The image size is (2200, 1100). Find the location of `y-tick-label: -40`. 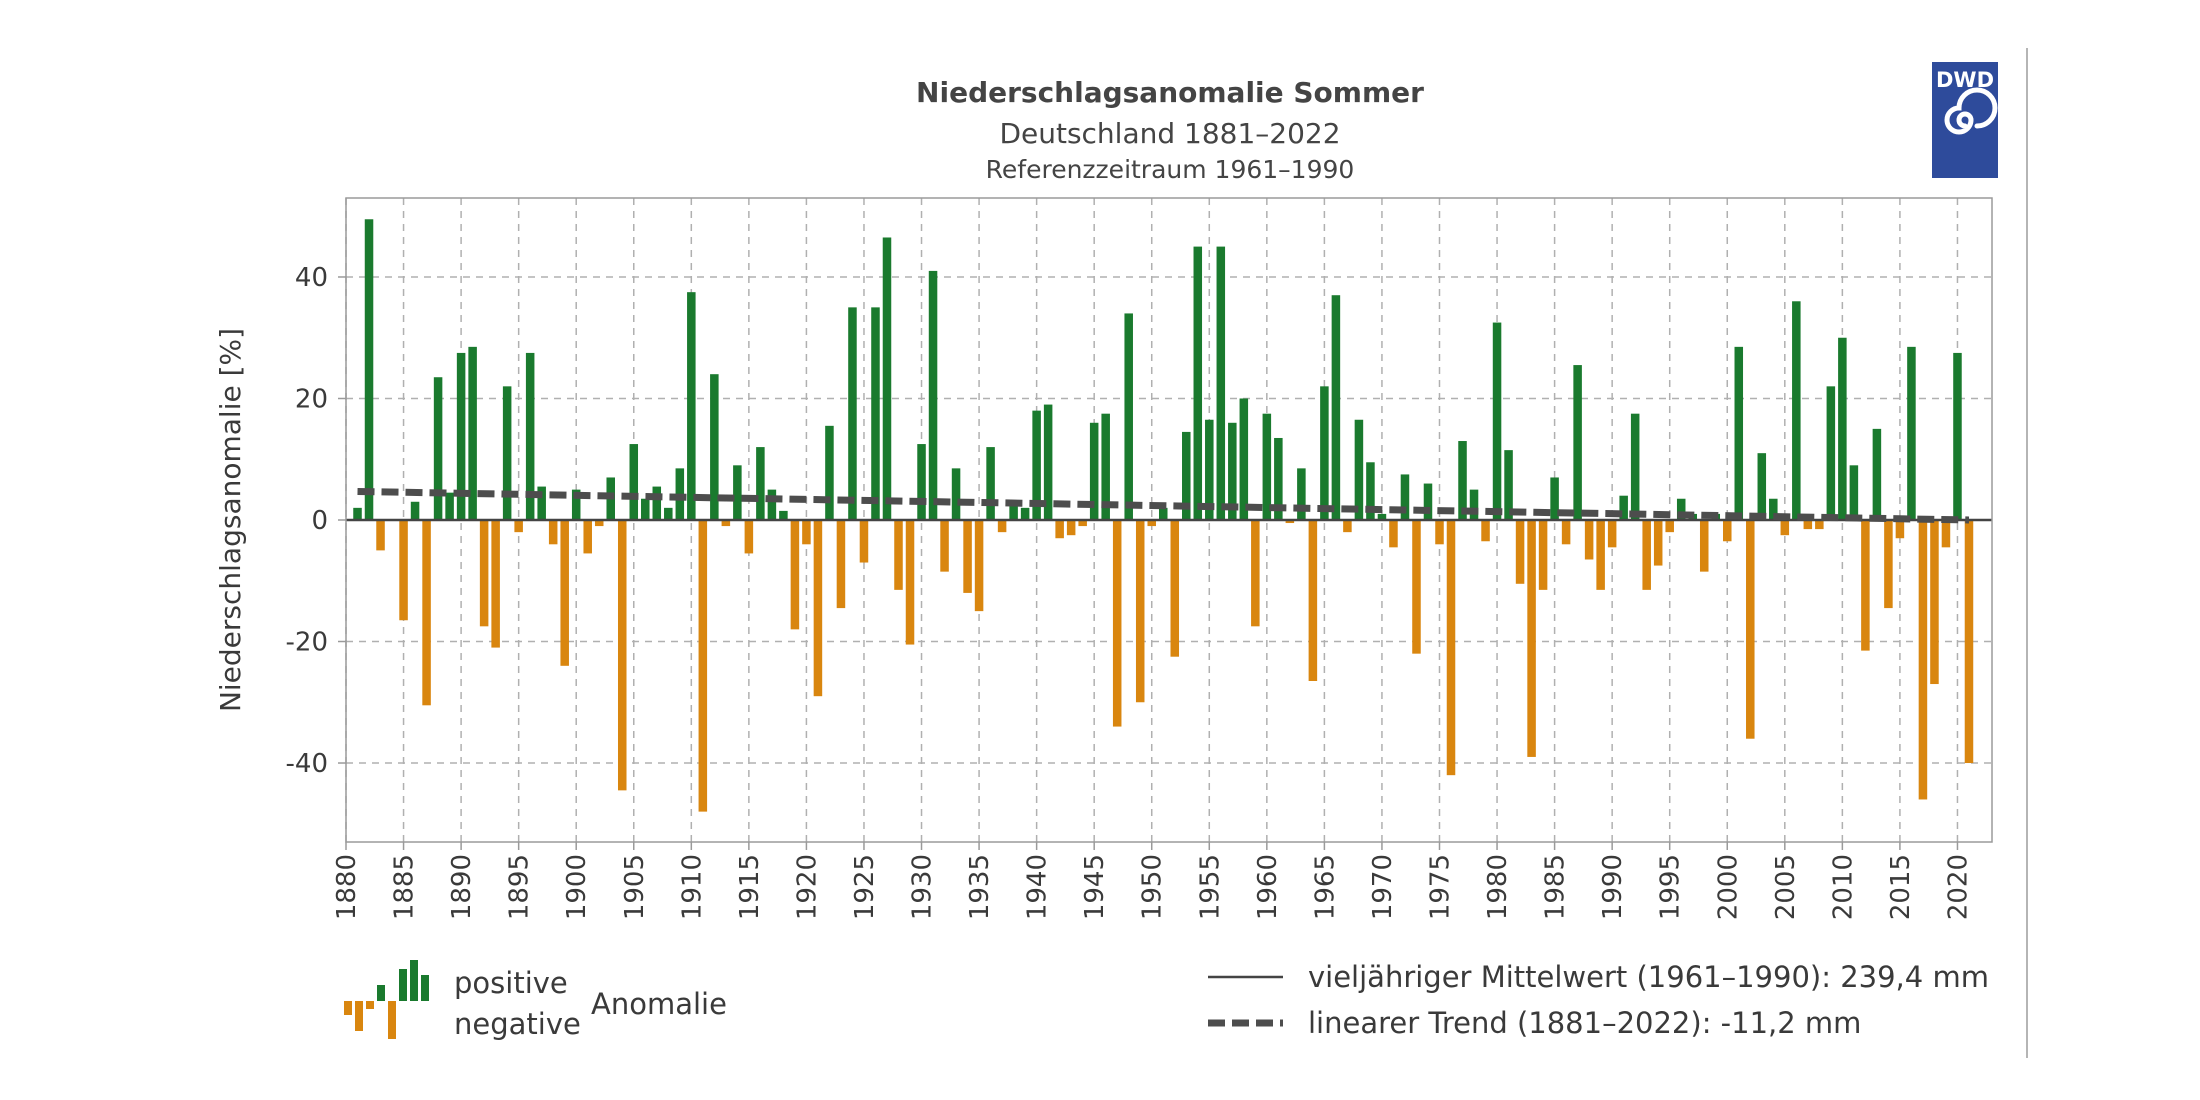

y-tick-label: -40 is located at coordinates (307, 764).